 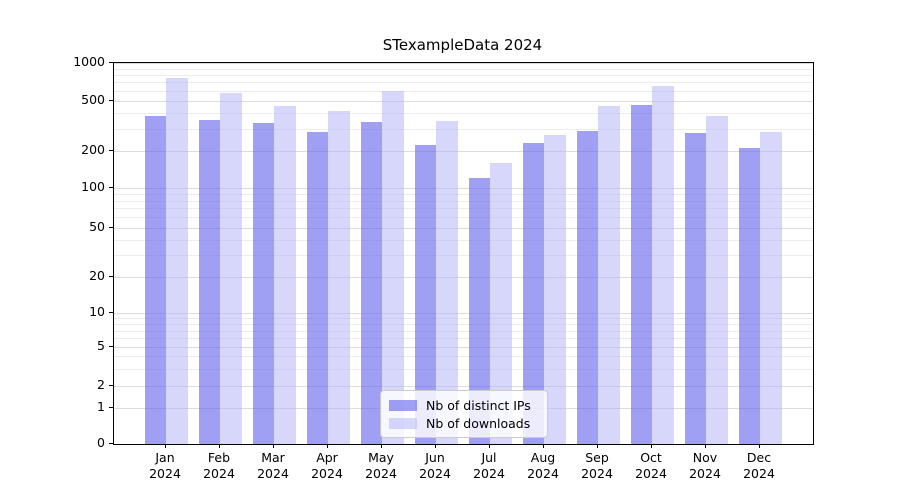 I want to click on y-tick-label-0: 0, so click(x=101, y=442).